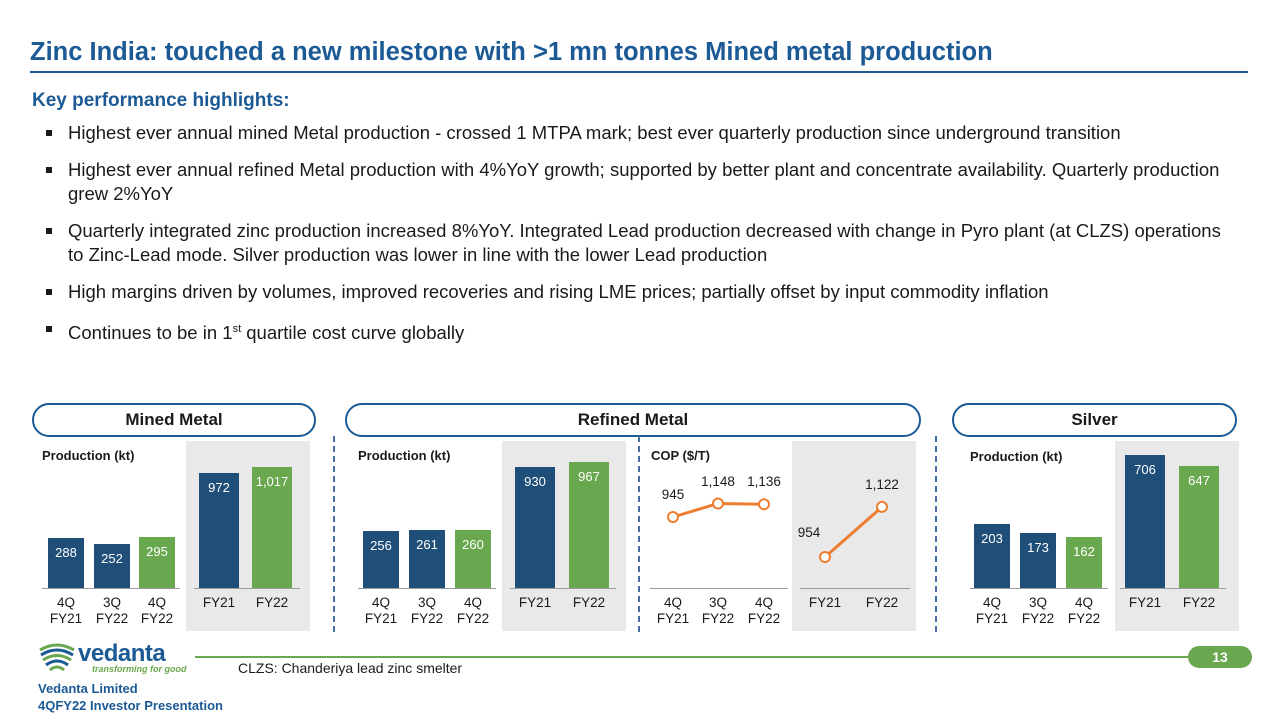  What do you see at coordinates (88, 688) in the screenshot?
I see `company-name: Vedanta Limited` at bounding box center [88, 688].